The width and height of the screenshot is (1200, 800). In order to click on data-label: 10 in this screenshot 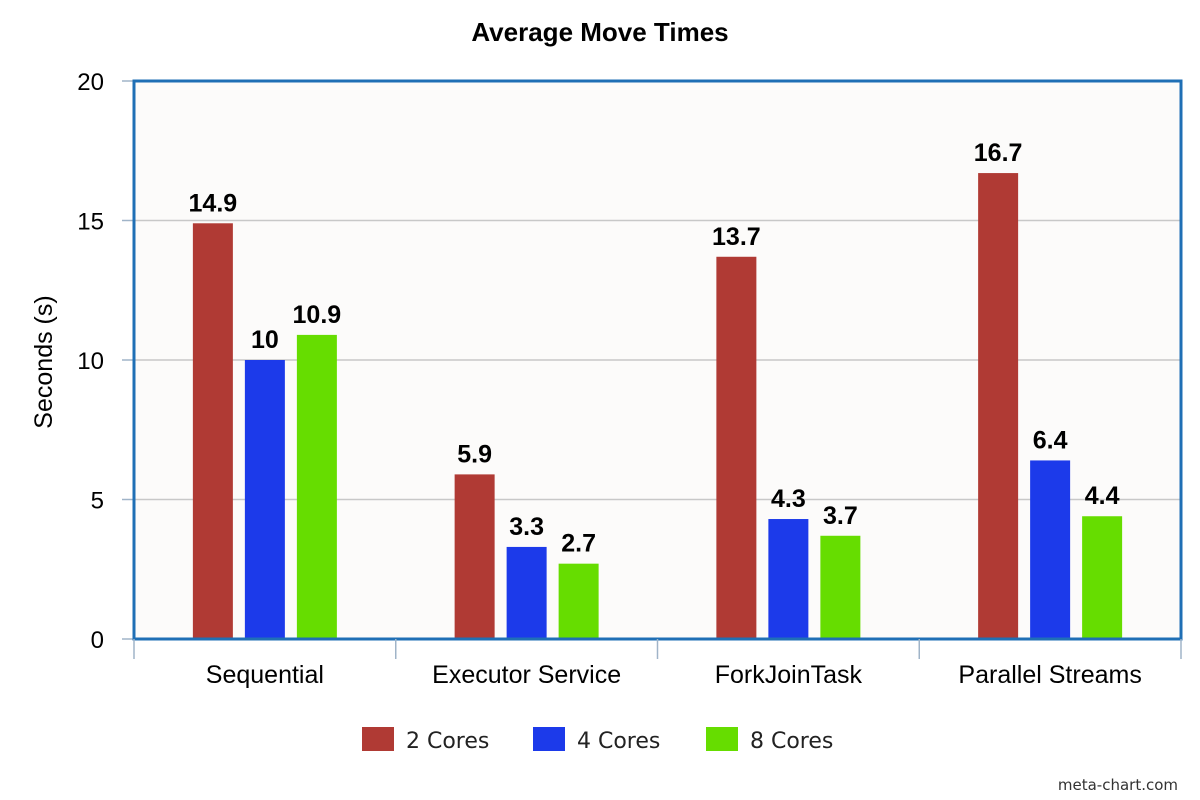, I will do `click(265, 340)`.